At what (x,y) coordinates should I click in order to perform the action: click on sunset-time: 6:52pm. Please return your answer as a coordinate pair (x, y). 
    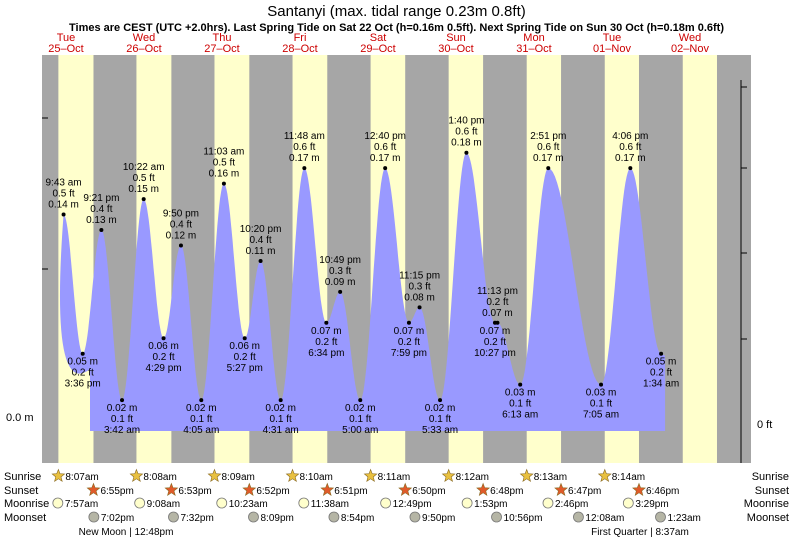
    Looking at the image, I should click on (272, 491).